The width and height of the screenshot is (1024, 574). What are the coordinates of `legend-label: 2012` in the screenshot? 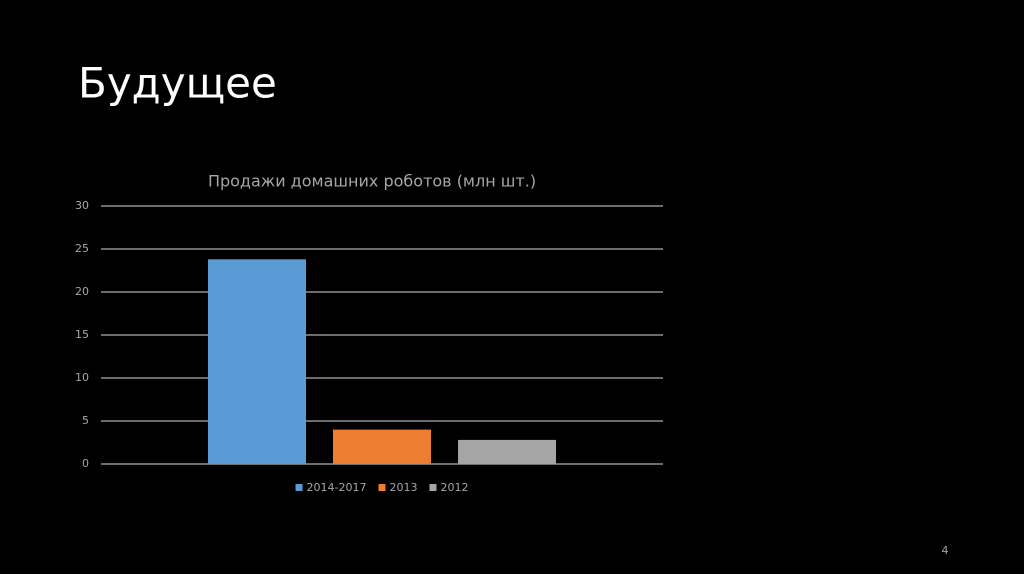 It's located at (454, 487).